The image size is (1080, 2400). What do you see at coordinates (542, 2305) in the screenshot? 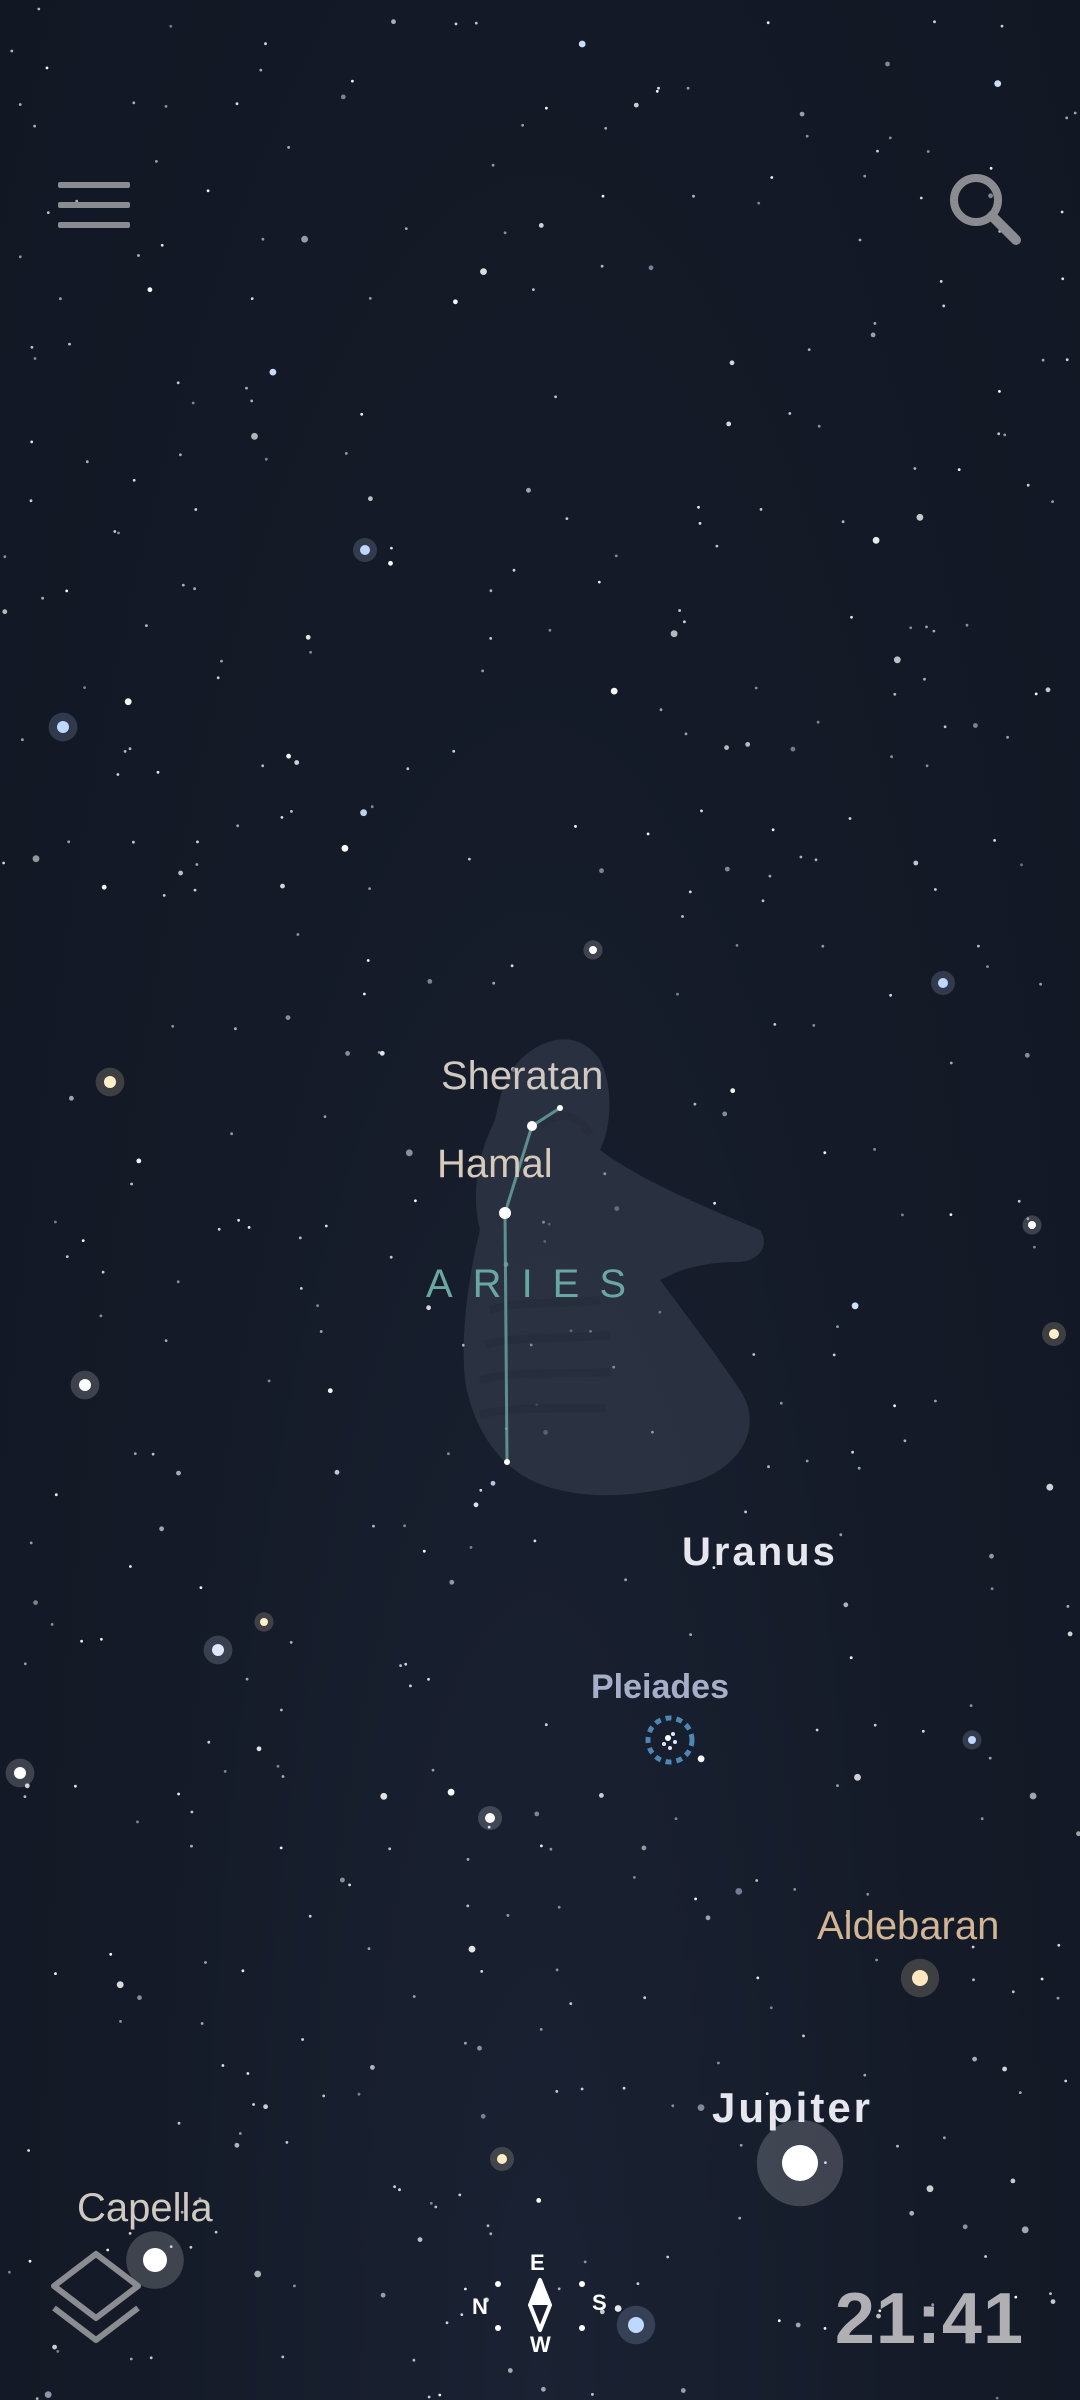
I see `compass-button: E N S W` at bounding box center [542, 2305].